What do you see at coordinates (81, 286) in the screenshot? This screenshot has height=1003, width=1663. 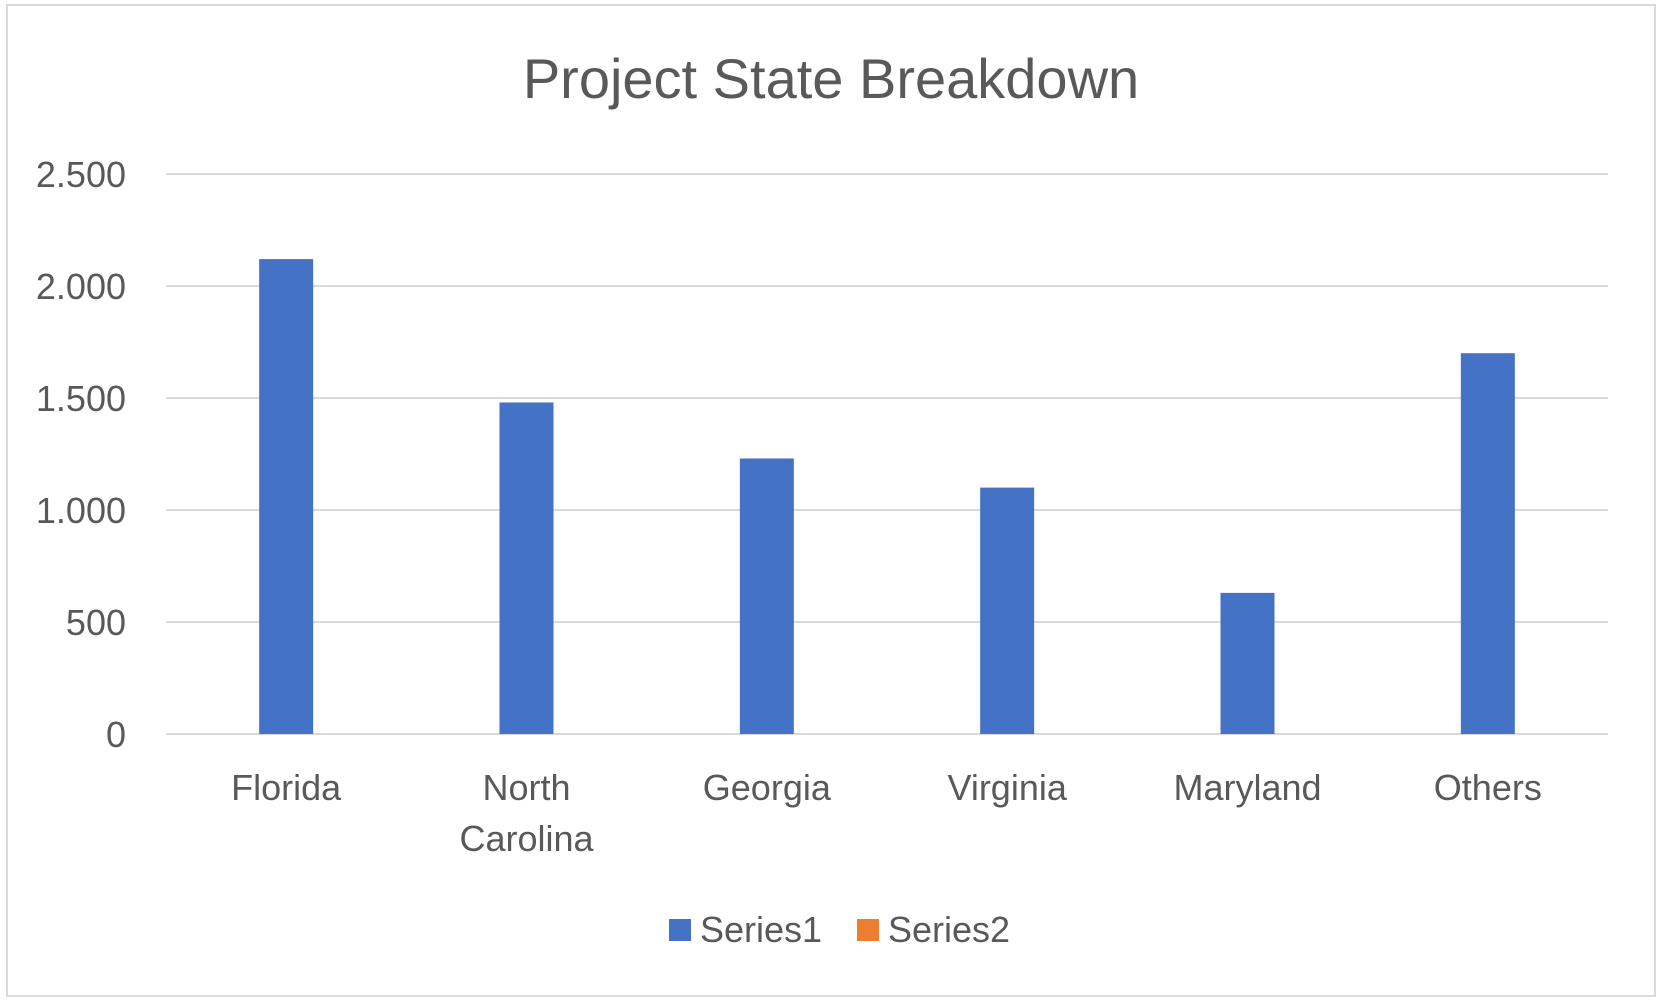 I see `y-tick-label: 2.000` at bounding box center [81, 286].